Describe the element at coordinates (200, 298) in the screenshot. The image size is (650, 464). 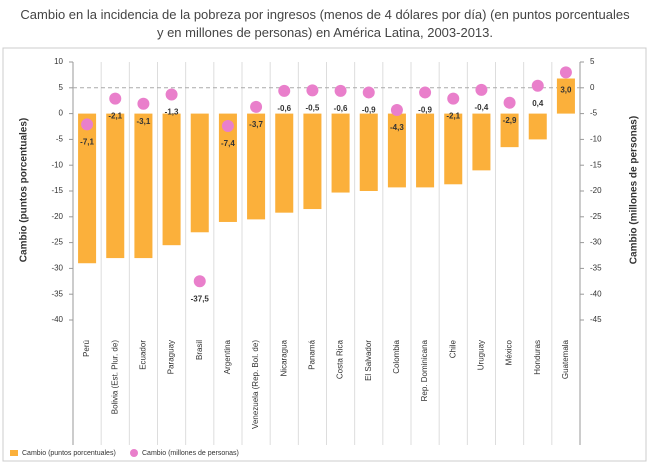
I see `value-label: -37,5` at that location.